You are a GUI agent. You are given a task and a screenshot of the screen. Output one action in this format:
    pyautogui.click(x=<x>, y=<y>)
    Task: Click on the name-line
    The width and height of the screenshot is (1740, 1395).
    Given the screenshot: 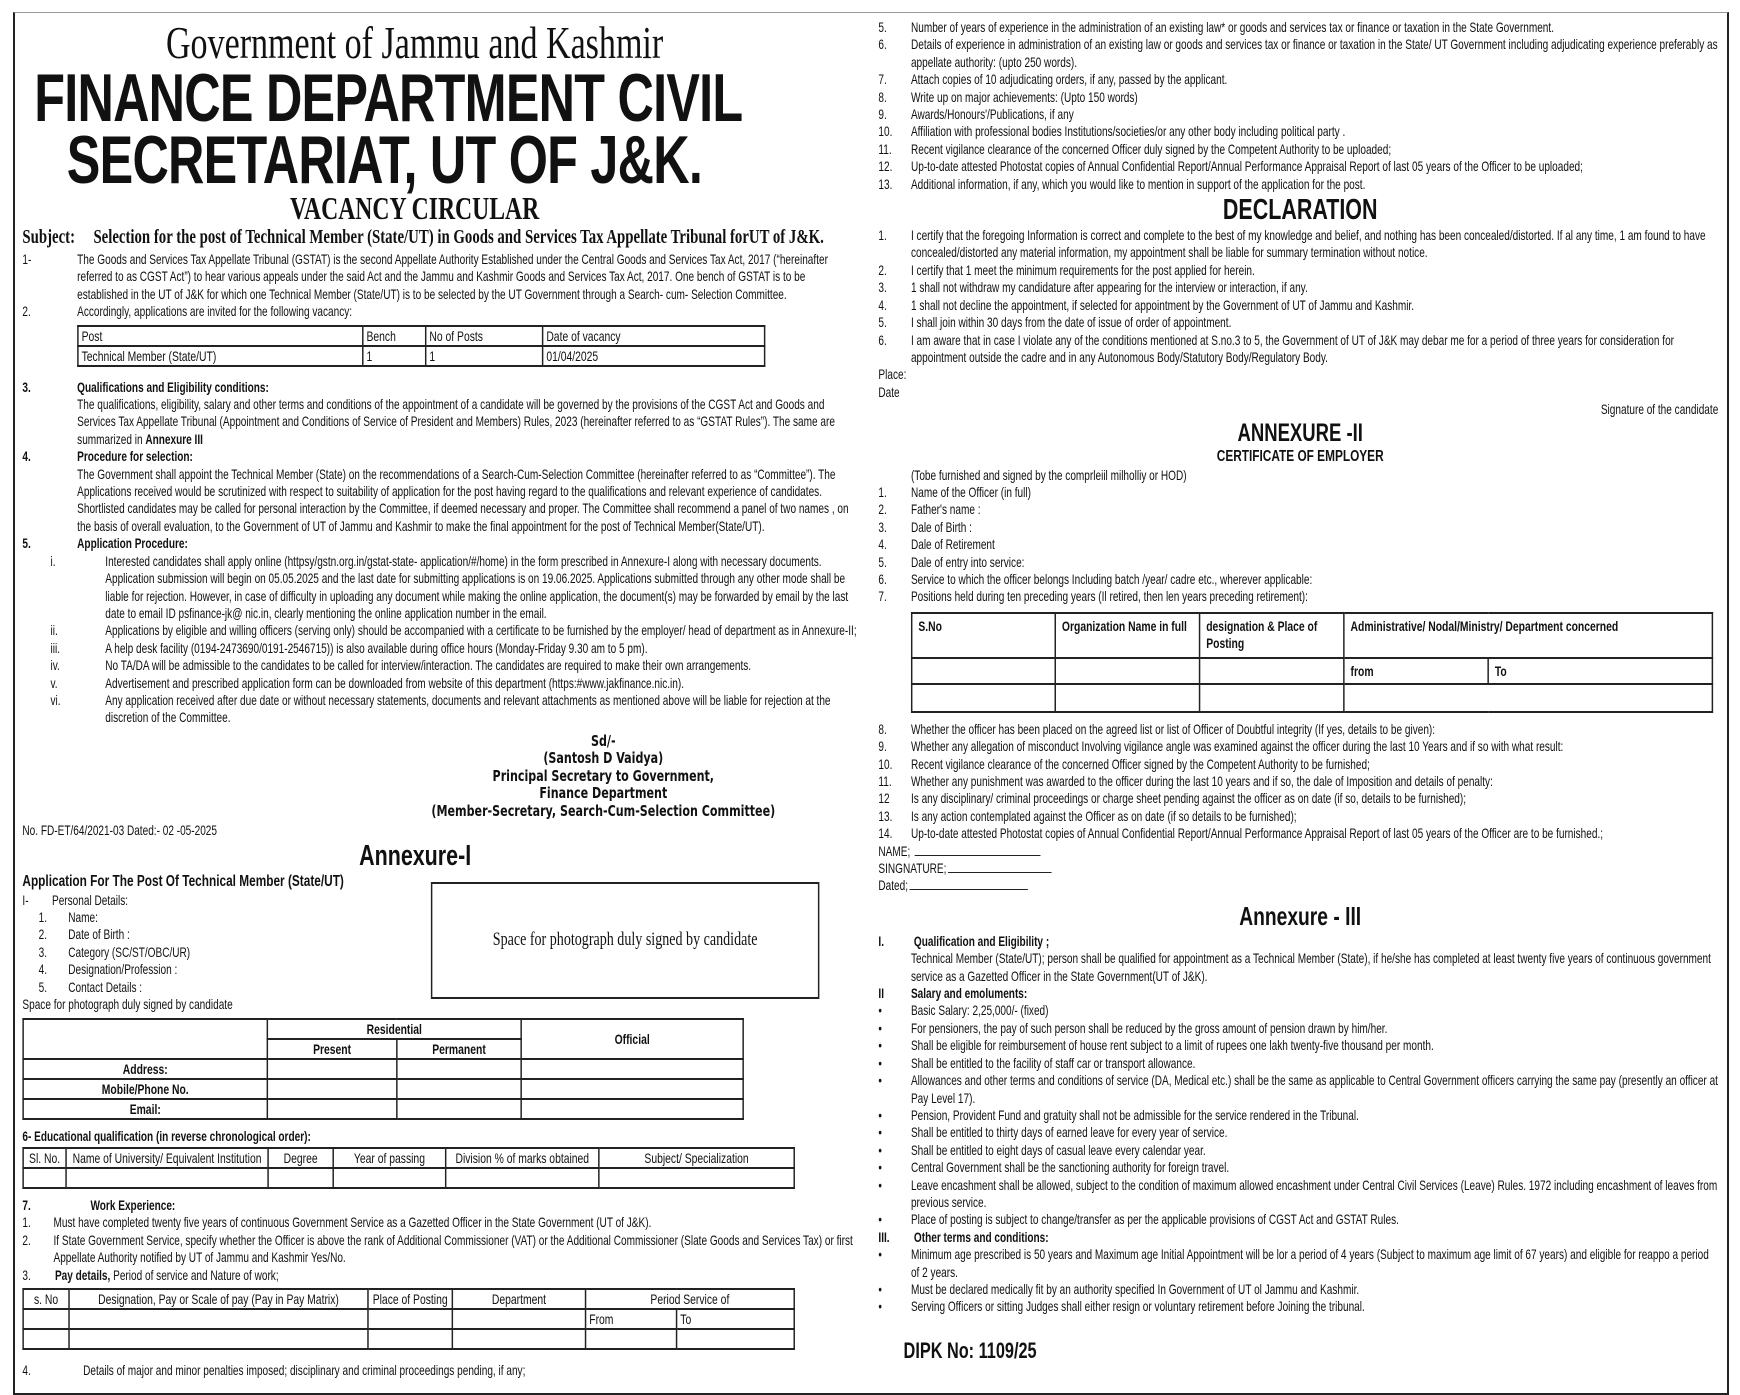 What is the action you would take?
    pyautogui.click(x=977, y=850)
    